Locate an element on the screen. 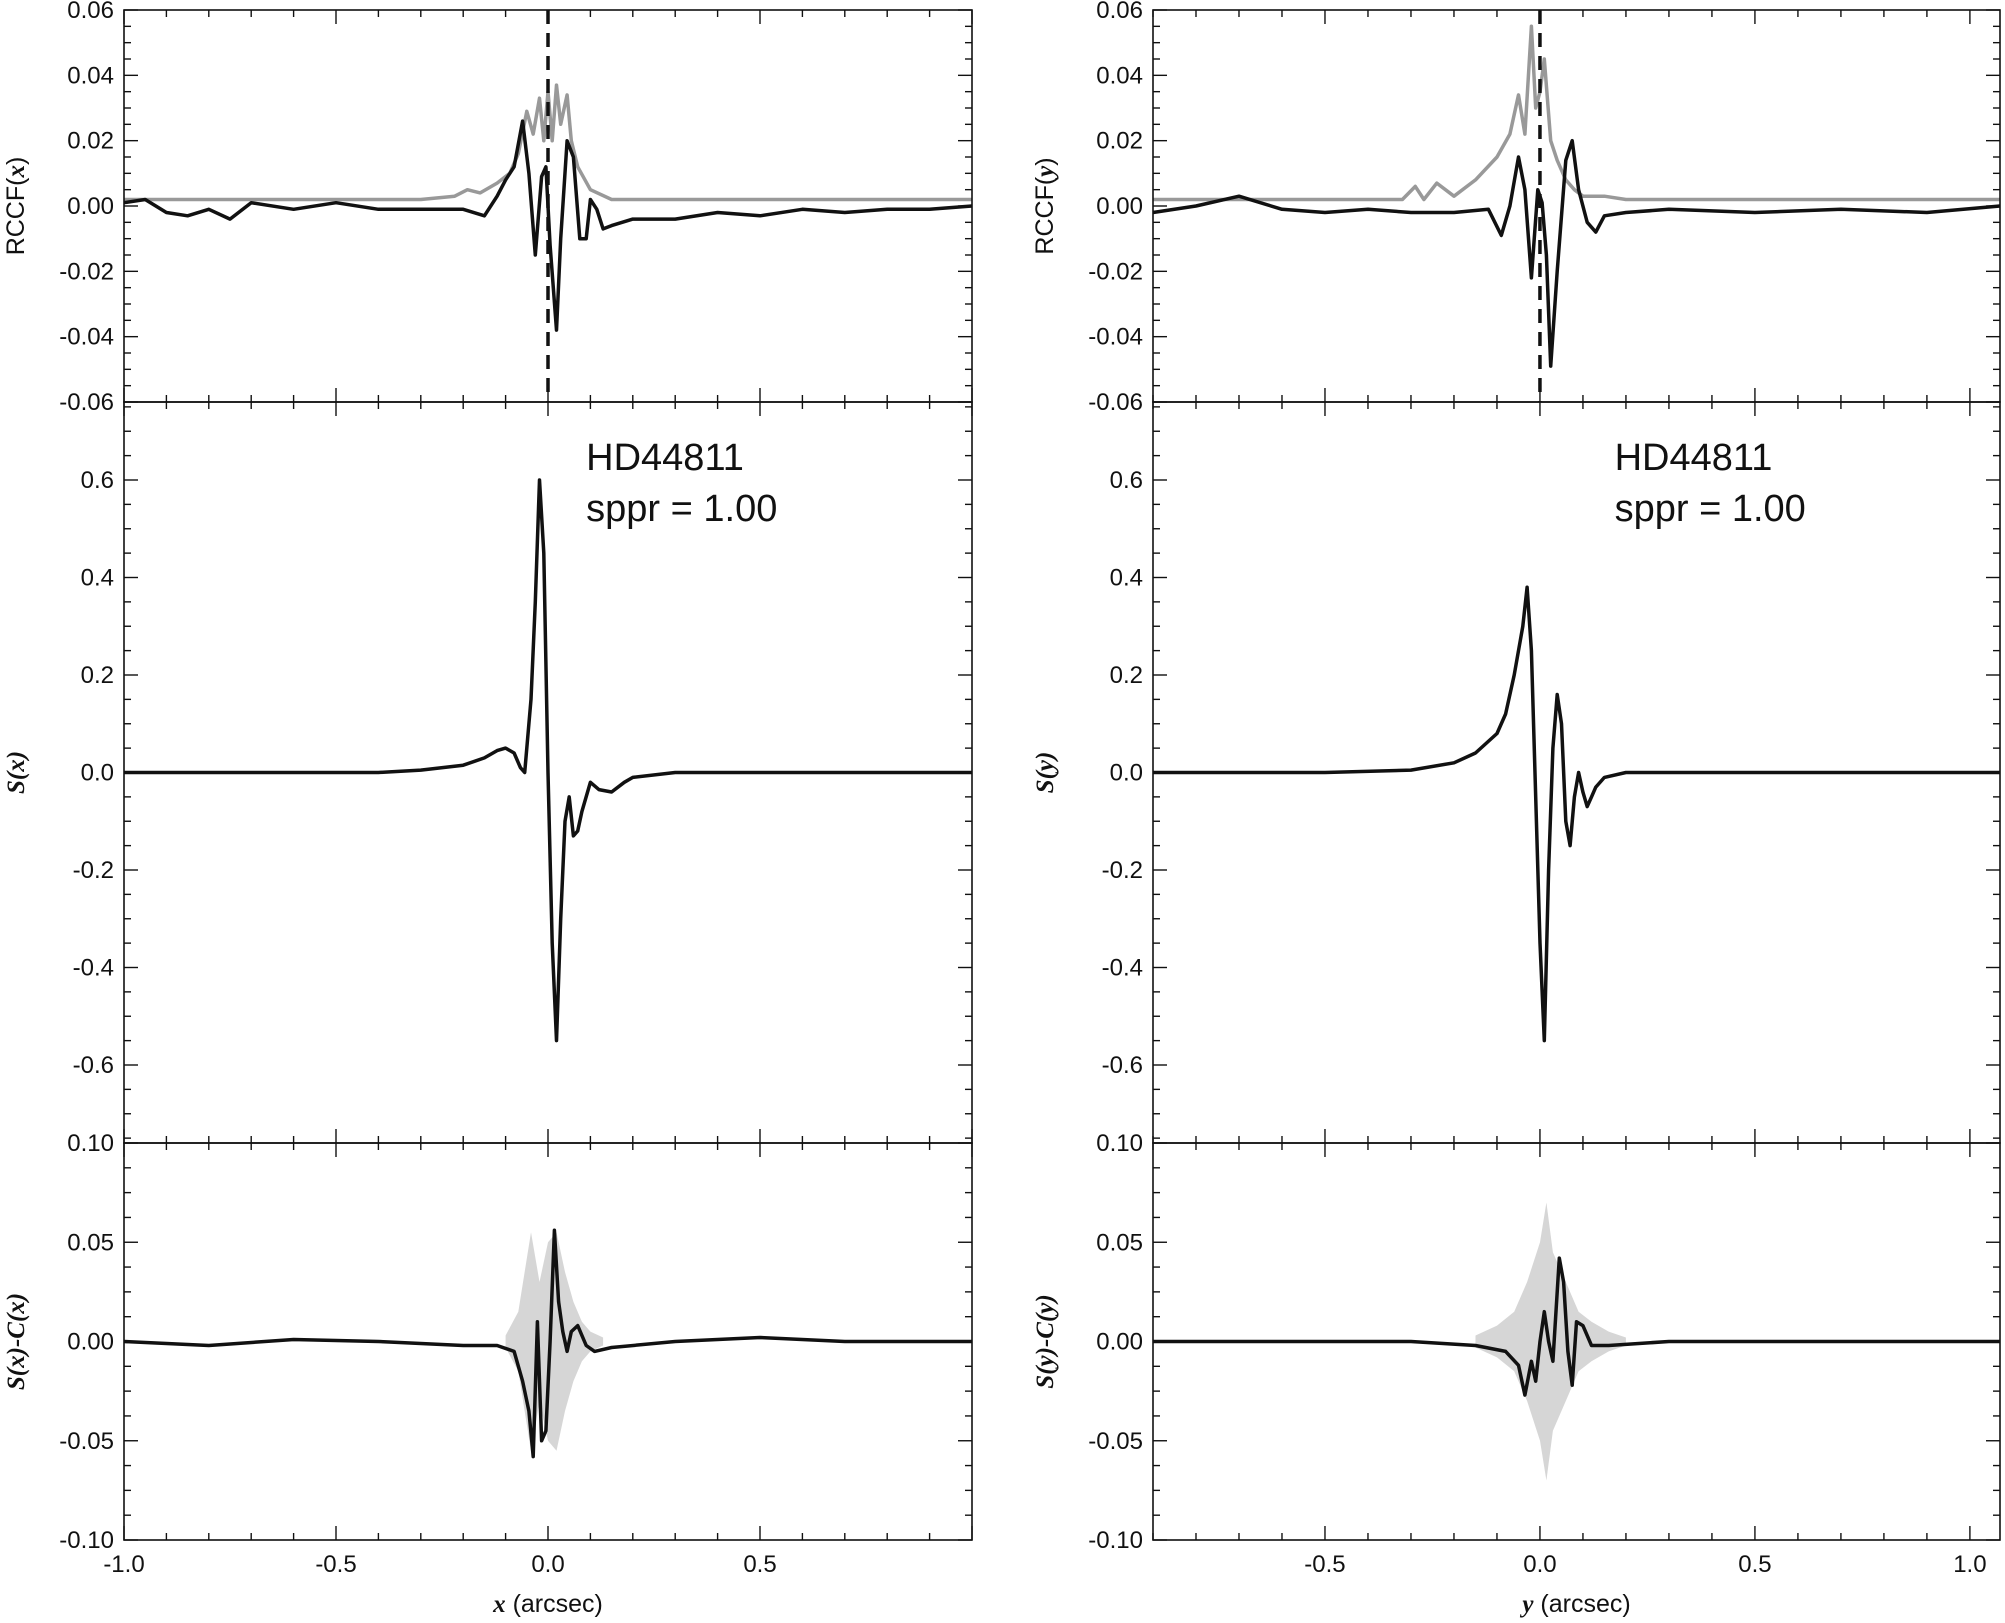 The width and height of the screenshot is (2005, 1623). x-tick-label: -1.0 is located at coordinates (123, 1564).